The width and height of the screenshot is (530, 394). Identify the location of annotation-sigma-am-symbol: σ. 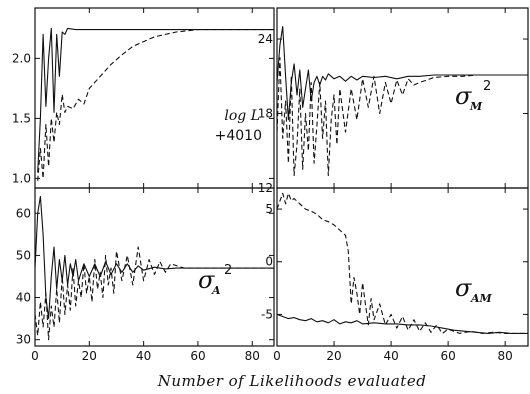
(463, 288).